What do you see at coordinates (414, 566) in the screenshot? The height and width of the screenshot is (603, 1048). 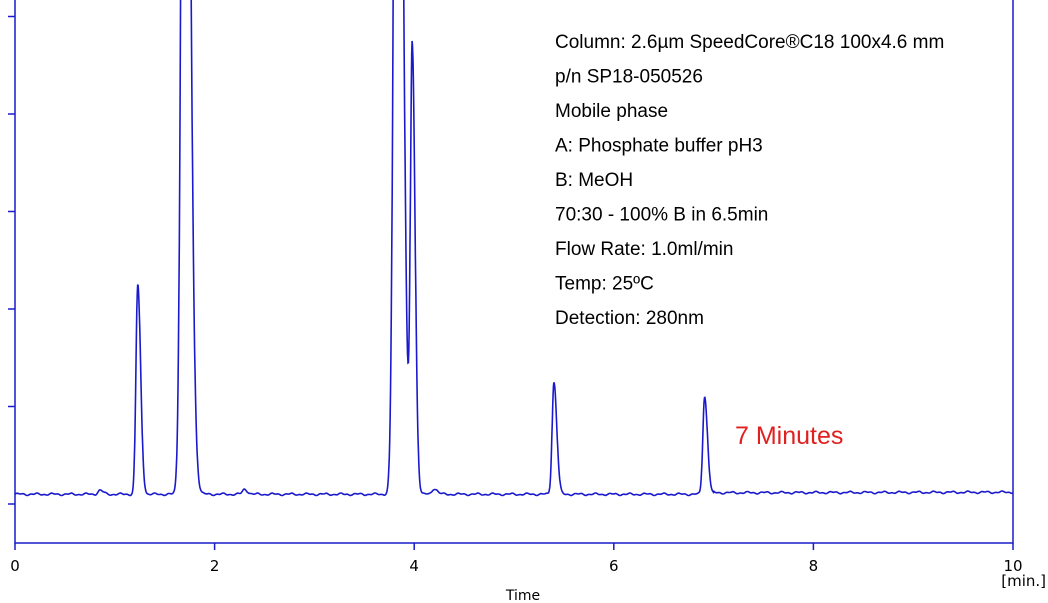 I see `x-tick-label-2: 4` at bounding box center [414, 566].